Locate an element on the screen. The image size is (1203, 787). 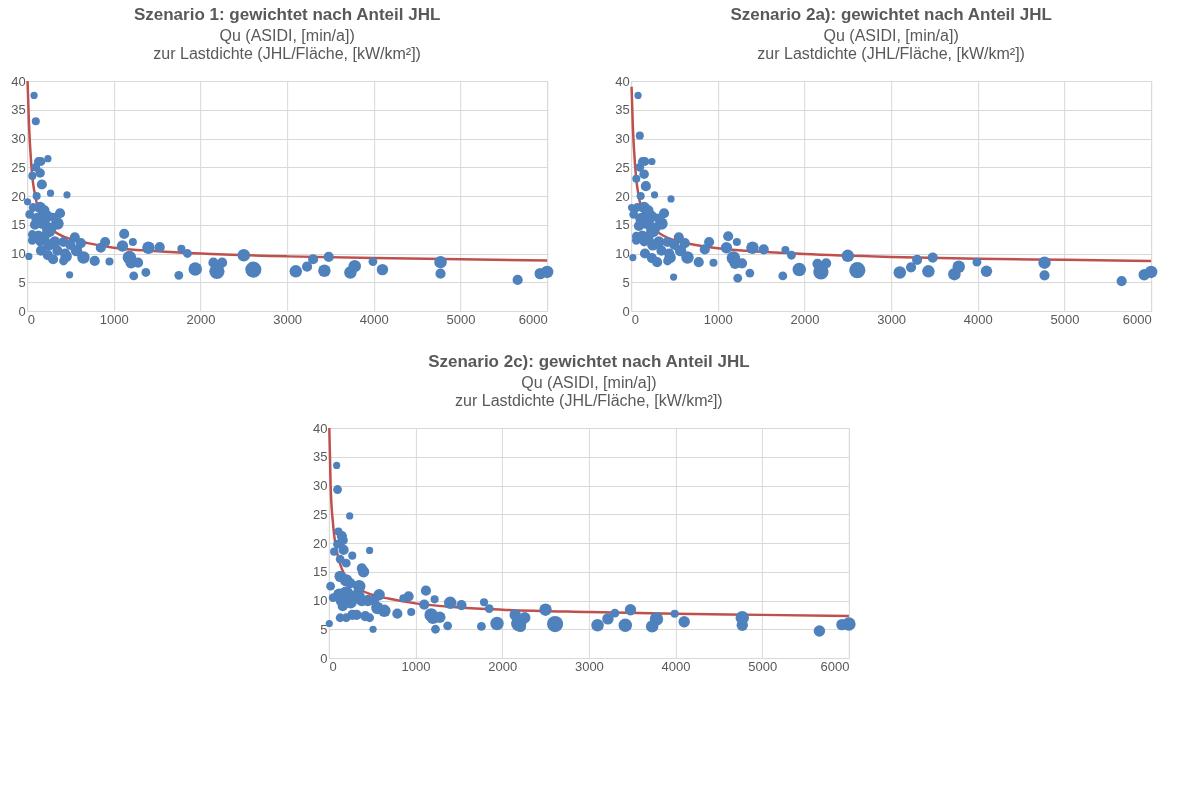
chart-title: Szenario 2a): gewichtet nach Anteil JHL is located at coordinates (891, 14).